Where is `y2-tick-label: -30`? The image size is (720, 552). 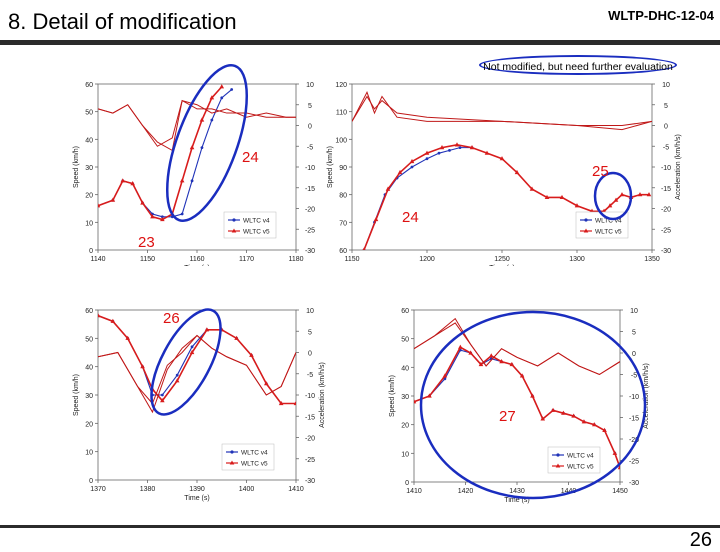
y2-tick-label: -30 is located at coordinates (634, 483).